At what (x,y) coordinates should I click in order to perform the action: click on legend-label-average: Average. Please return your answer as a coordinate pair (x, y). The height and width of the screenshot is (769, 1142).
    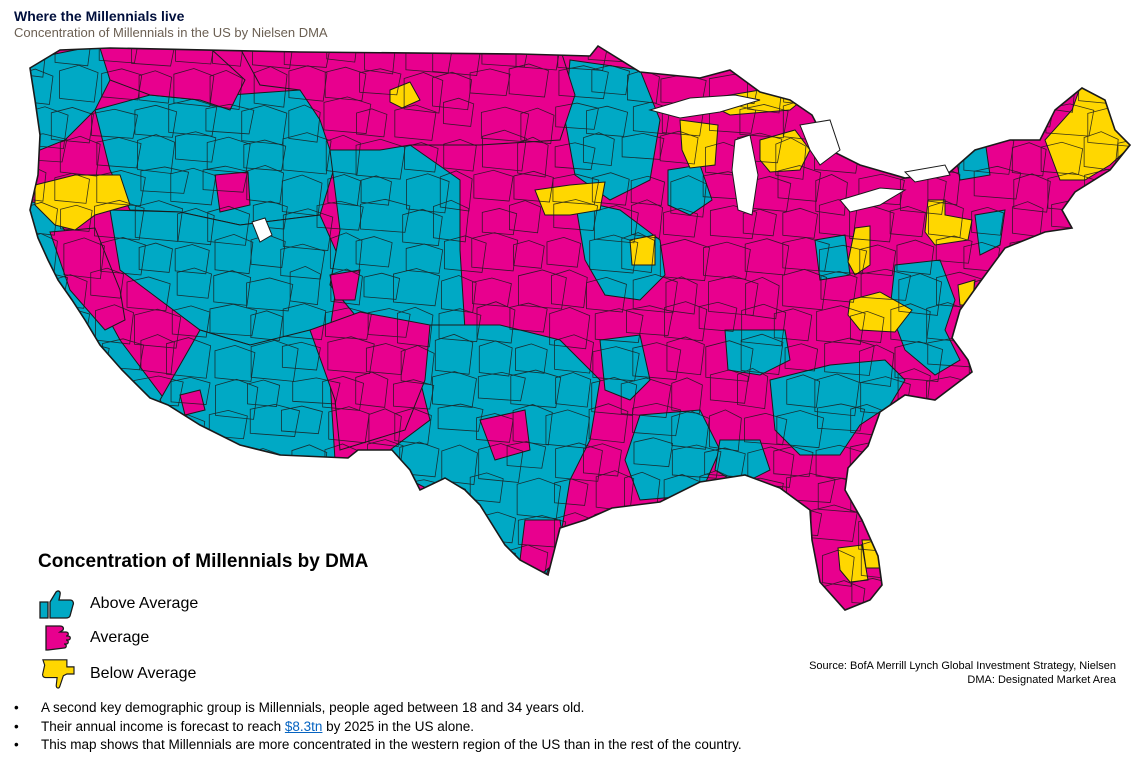
    Looking at the image, I should click on (120, 637).